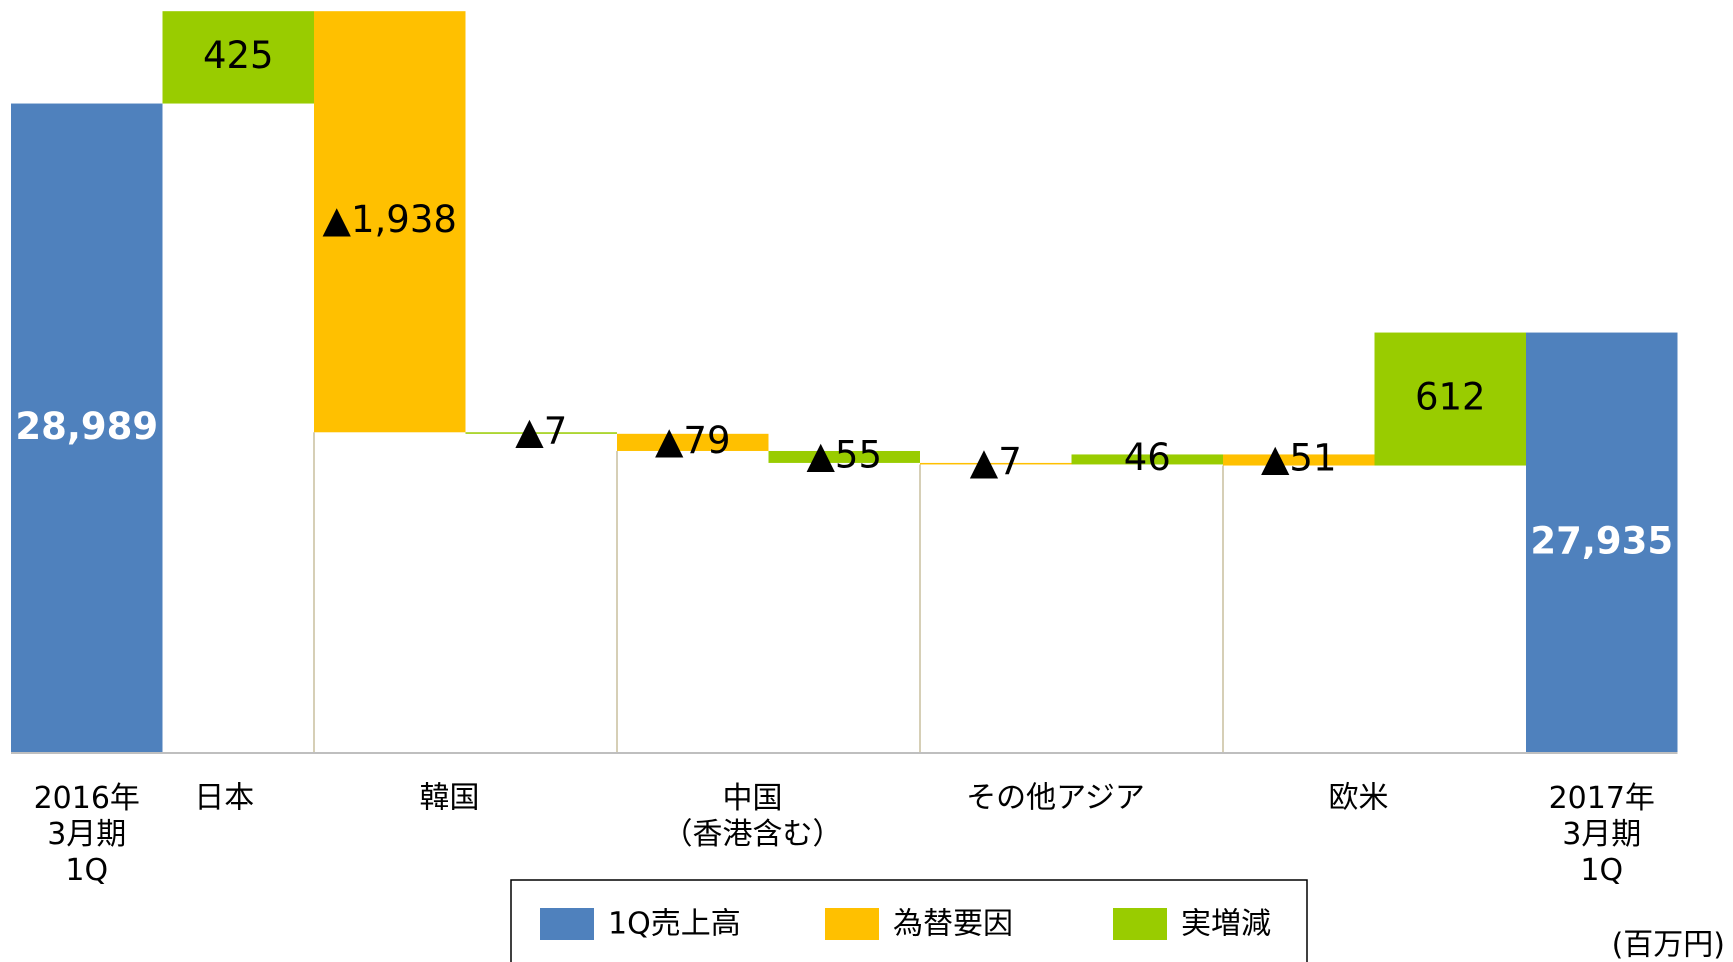  What do you see at coordinates (1668, 945) in the screenshot?
I see `unit-label: (百万円)` at bounding box center [1668, 945].